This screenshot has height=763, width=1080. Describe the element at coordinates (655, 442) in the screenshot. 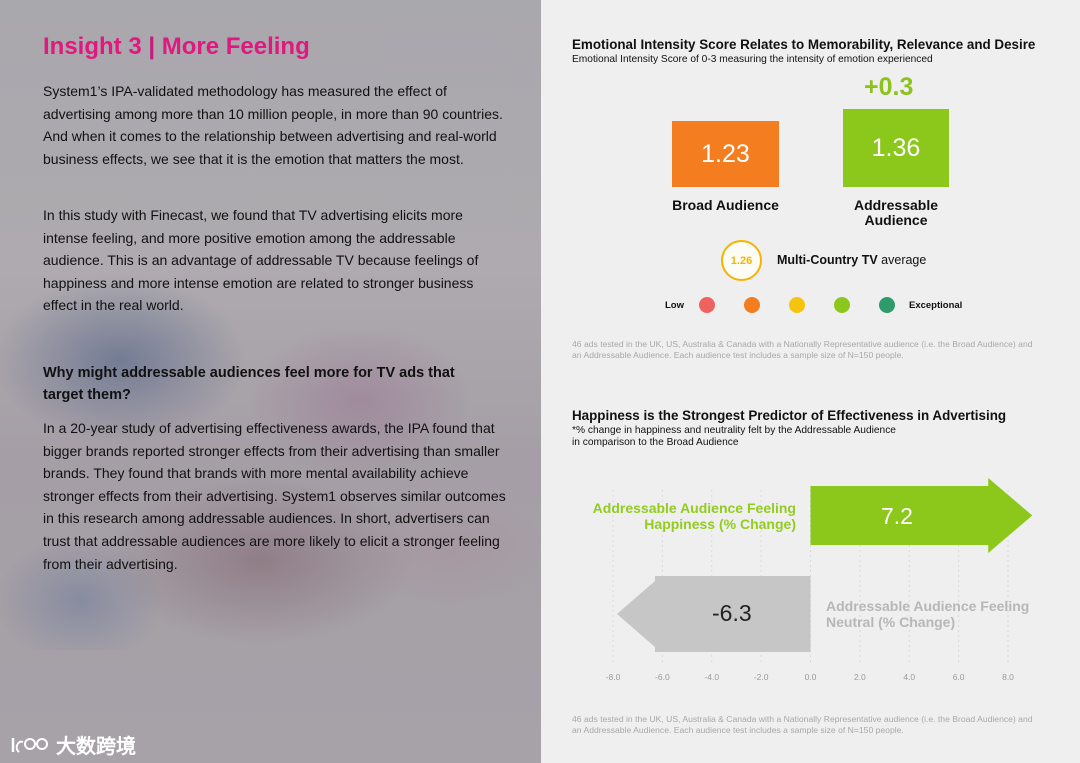

I see `chart2-subtitle-2: in comparison to the Broad Audience` at that location.